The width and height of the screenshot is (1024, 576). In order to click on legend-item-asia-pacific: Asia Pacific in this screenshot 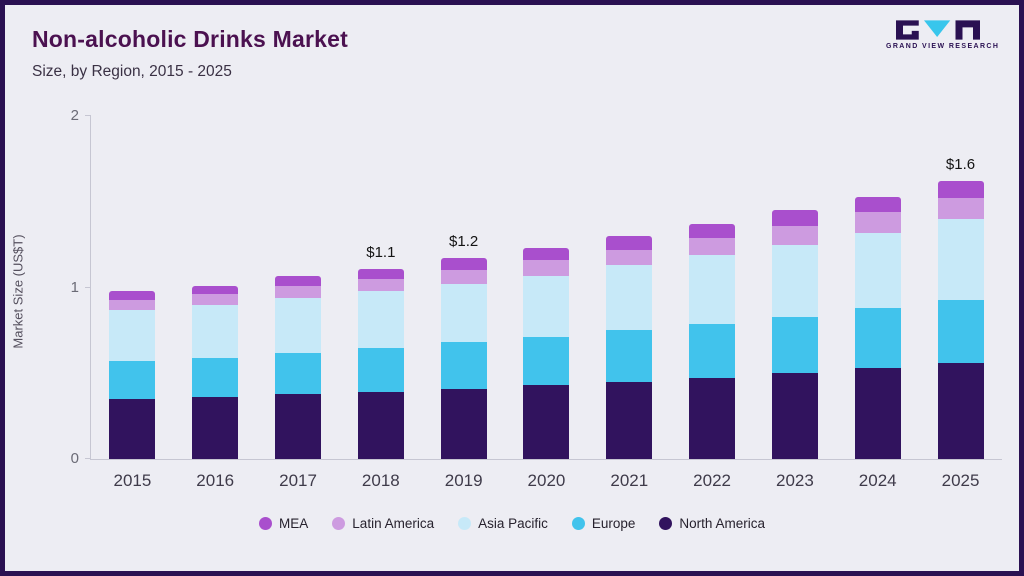, I will do `click(503, 523)`.